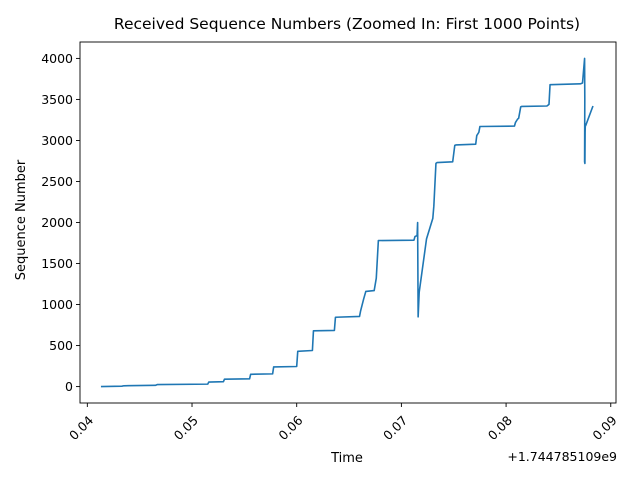  I want to click on y-tick-label: 4000, so click(57, 58).